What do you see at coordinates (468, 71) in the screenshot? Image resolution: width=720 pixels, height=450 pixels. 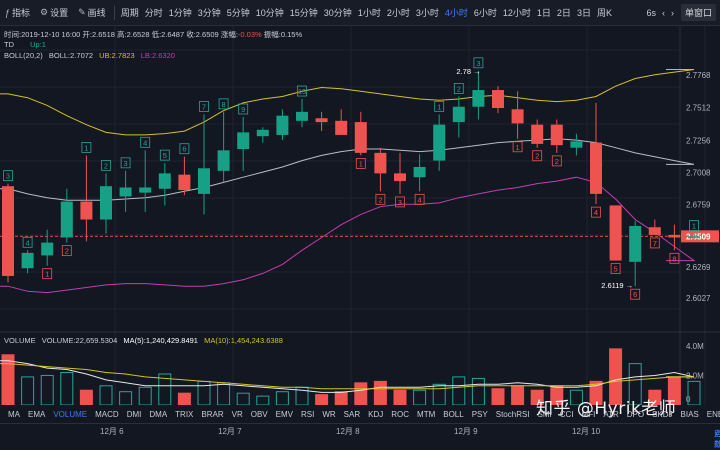 I see `high-annotation: 2.78 →` at bounding box center [468, 71].